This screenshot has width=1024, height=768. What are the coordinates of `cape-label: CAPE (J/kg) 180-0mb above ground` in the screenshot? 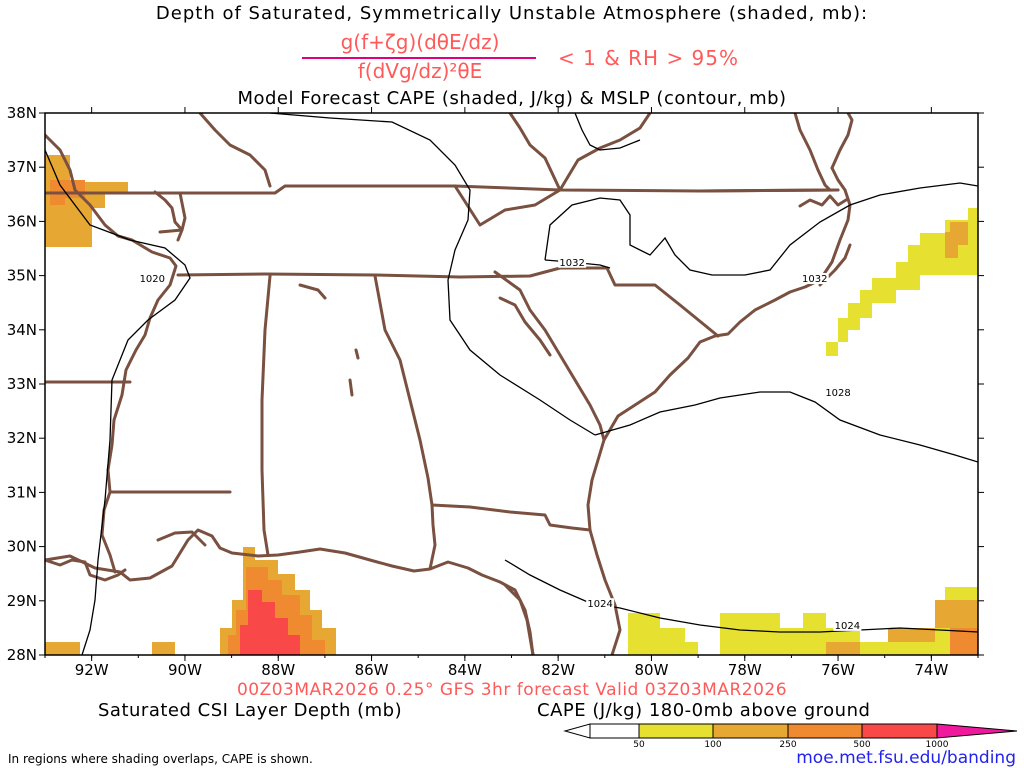 It's located at (704, 710).